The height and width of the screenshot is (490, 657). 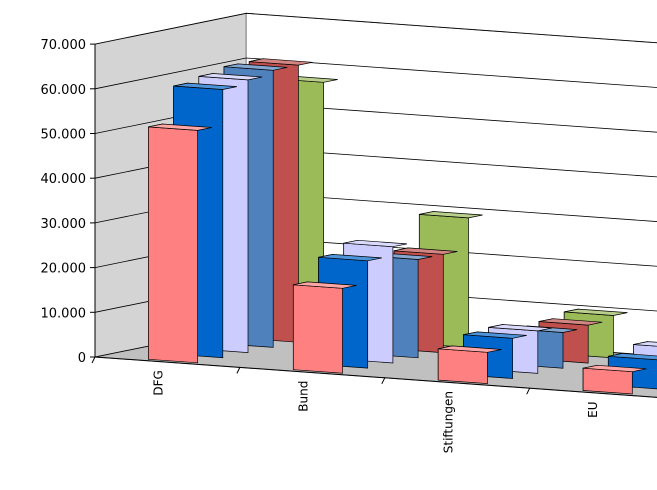 I want to click on bar-2014-EU, so click(x=614, y=379).